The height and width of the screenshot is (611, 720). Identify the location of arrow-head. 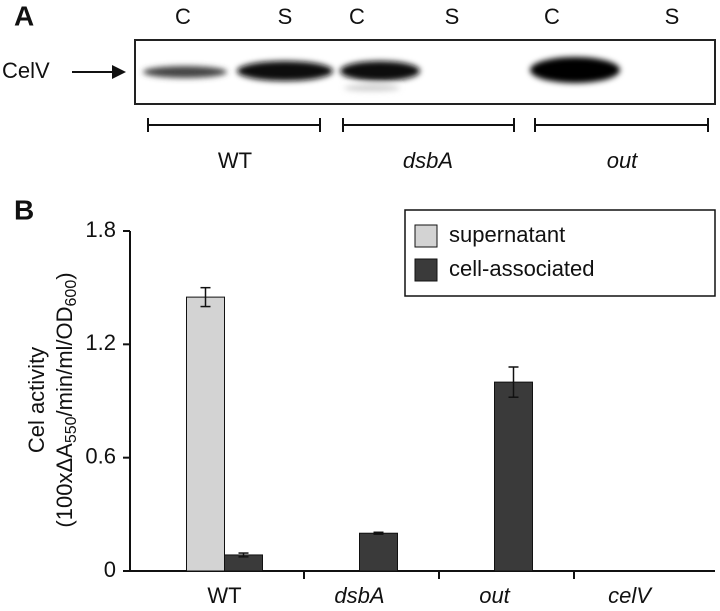
(119, 72).